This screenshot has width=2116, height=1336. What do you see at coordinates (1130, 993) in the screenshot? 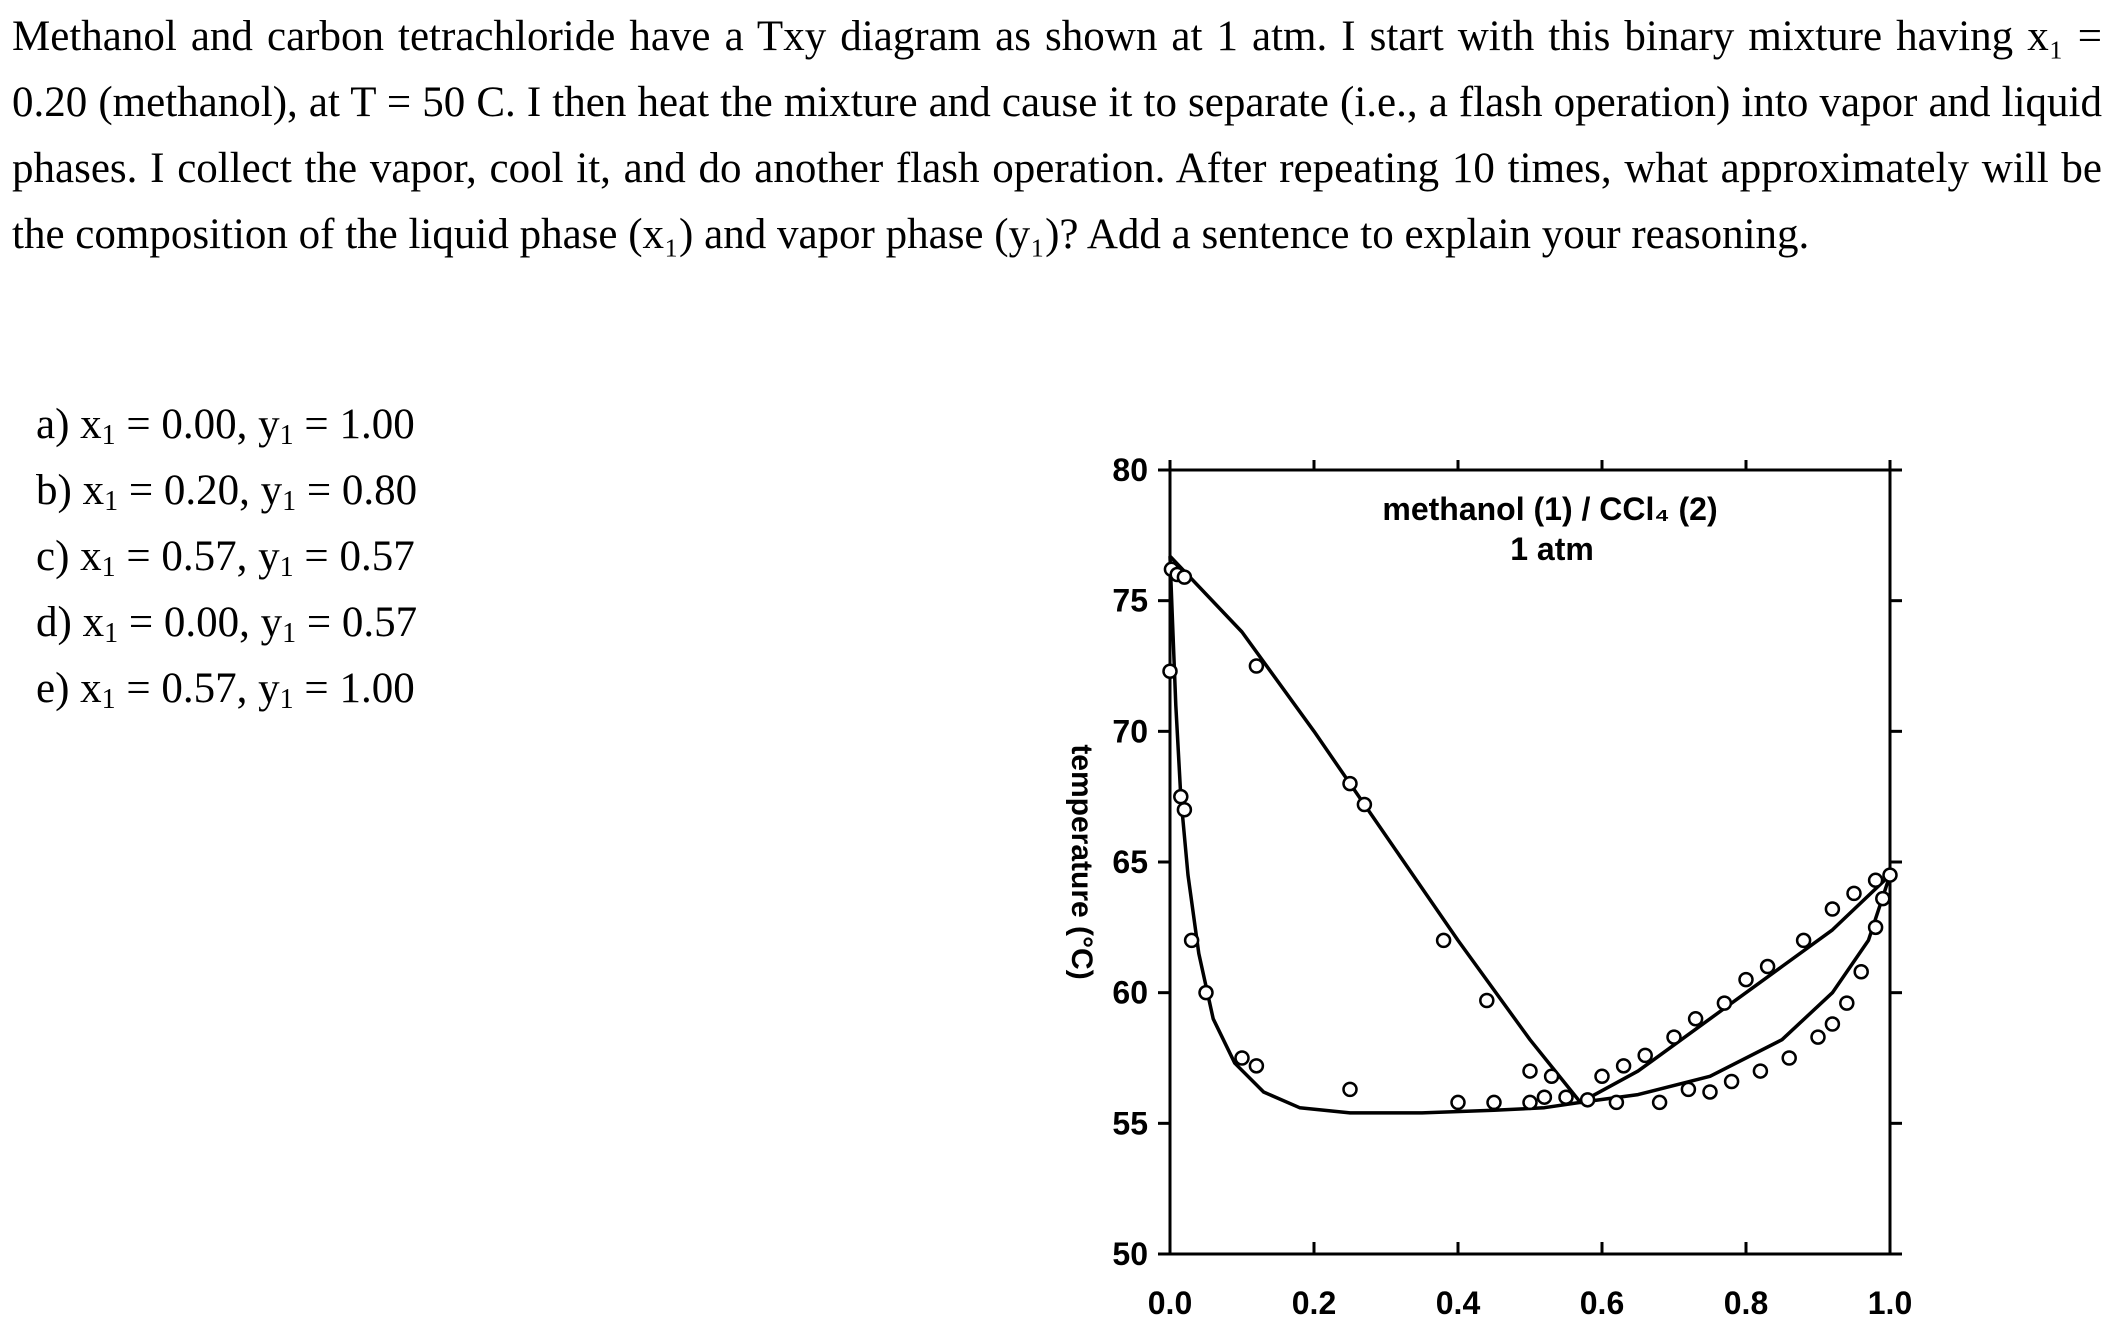
I see `y-tick-label: 60` at bounding box center [1130, 993].